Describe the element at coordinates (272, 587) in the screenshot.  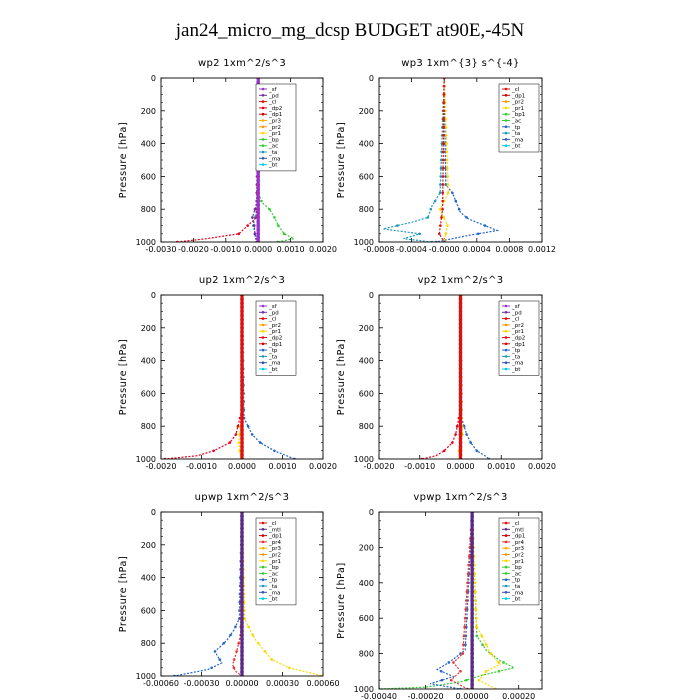
I see `legend-label: _ta` at that location.